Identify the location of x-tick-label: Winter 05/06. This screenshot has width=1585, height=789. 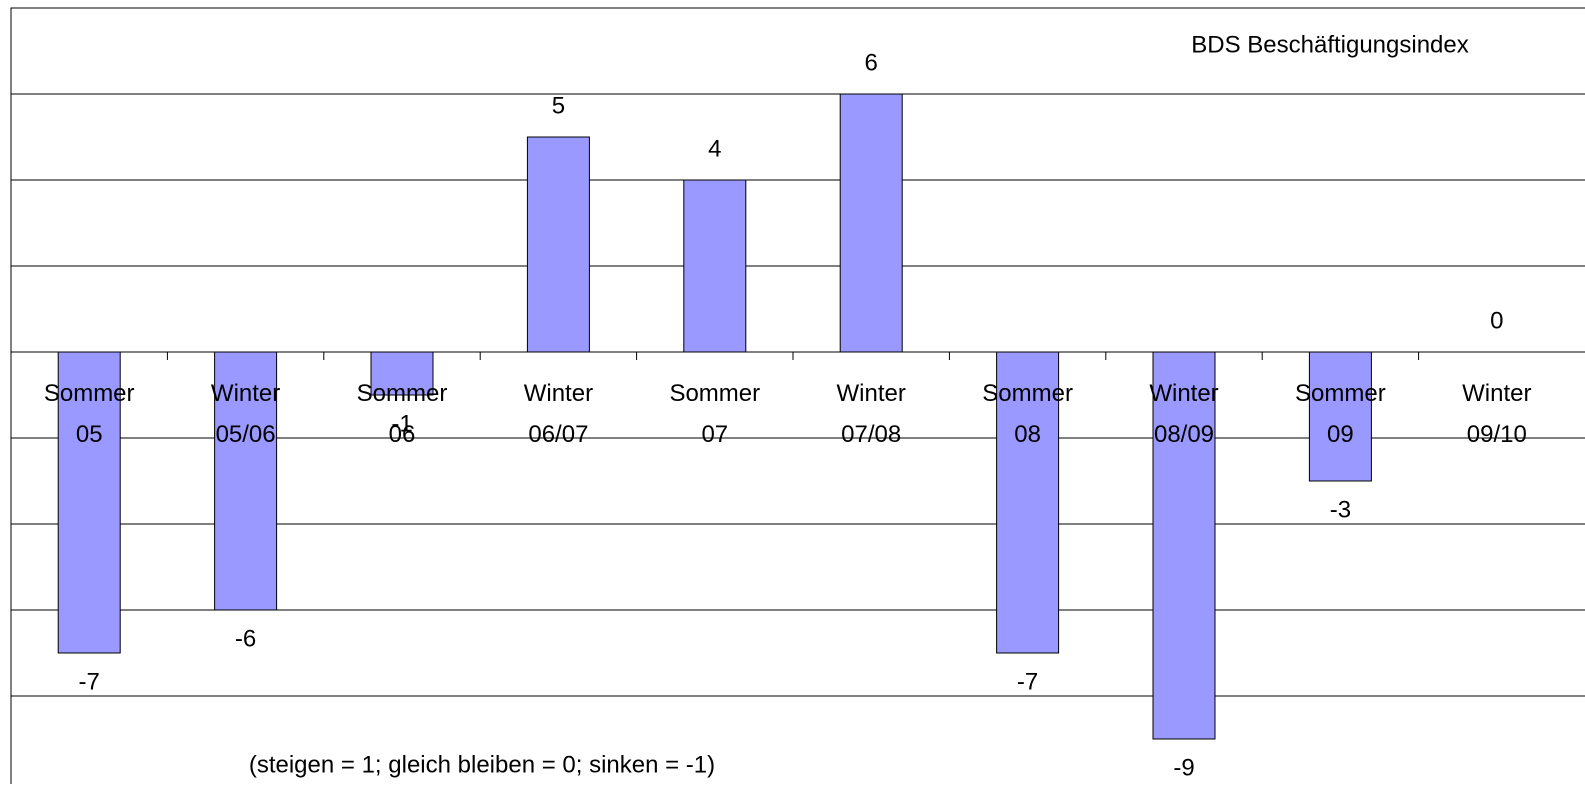
(245, 414).